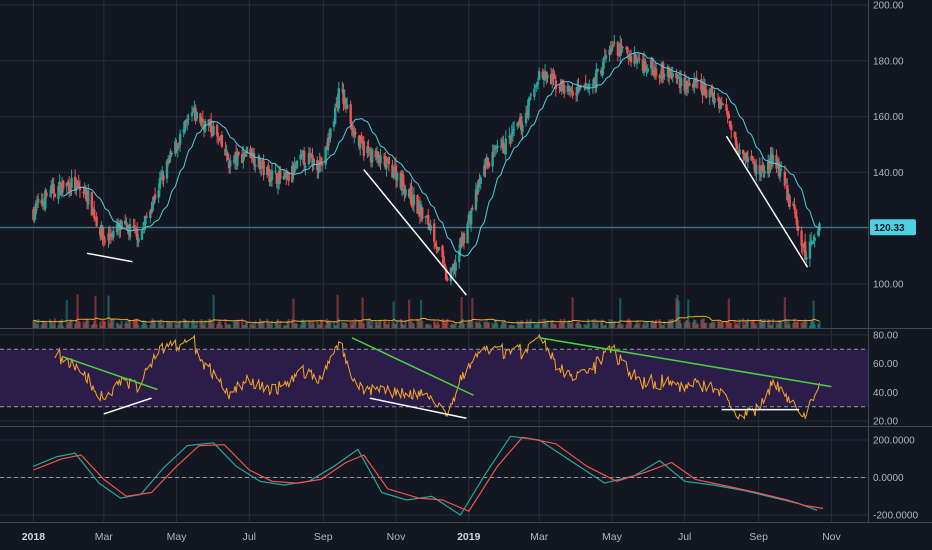  Describe the element at coordinates (434, 475) in the screenshot. I see `oscillator-panel` at that location.